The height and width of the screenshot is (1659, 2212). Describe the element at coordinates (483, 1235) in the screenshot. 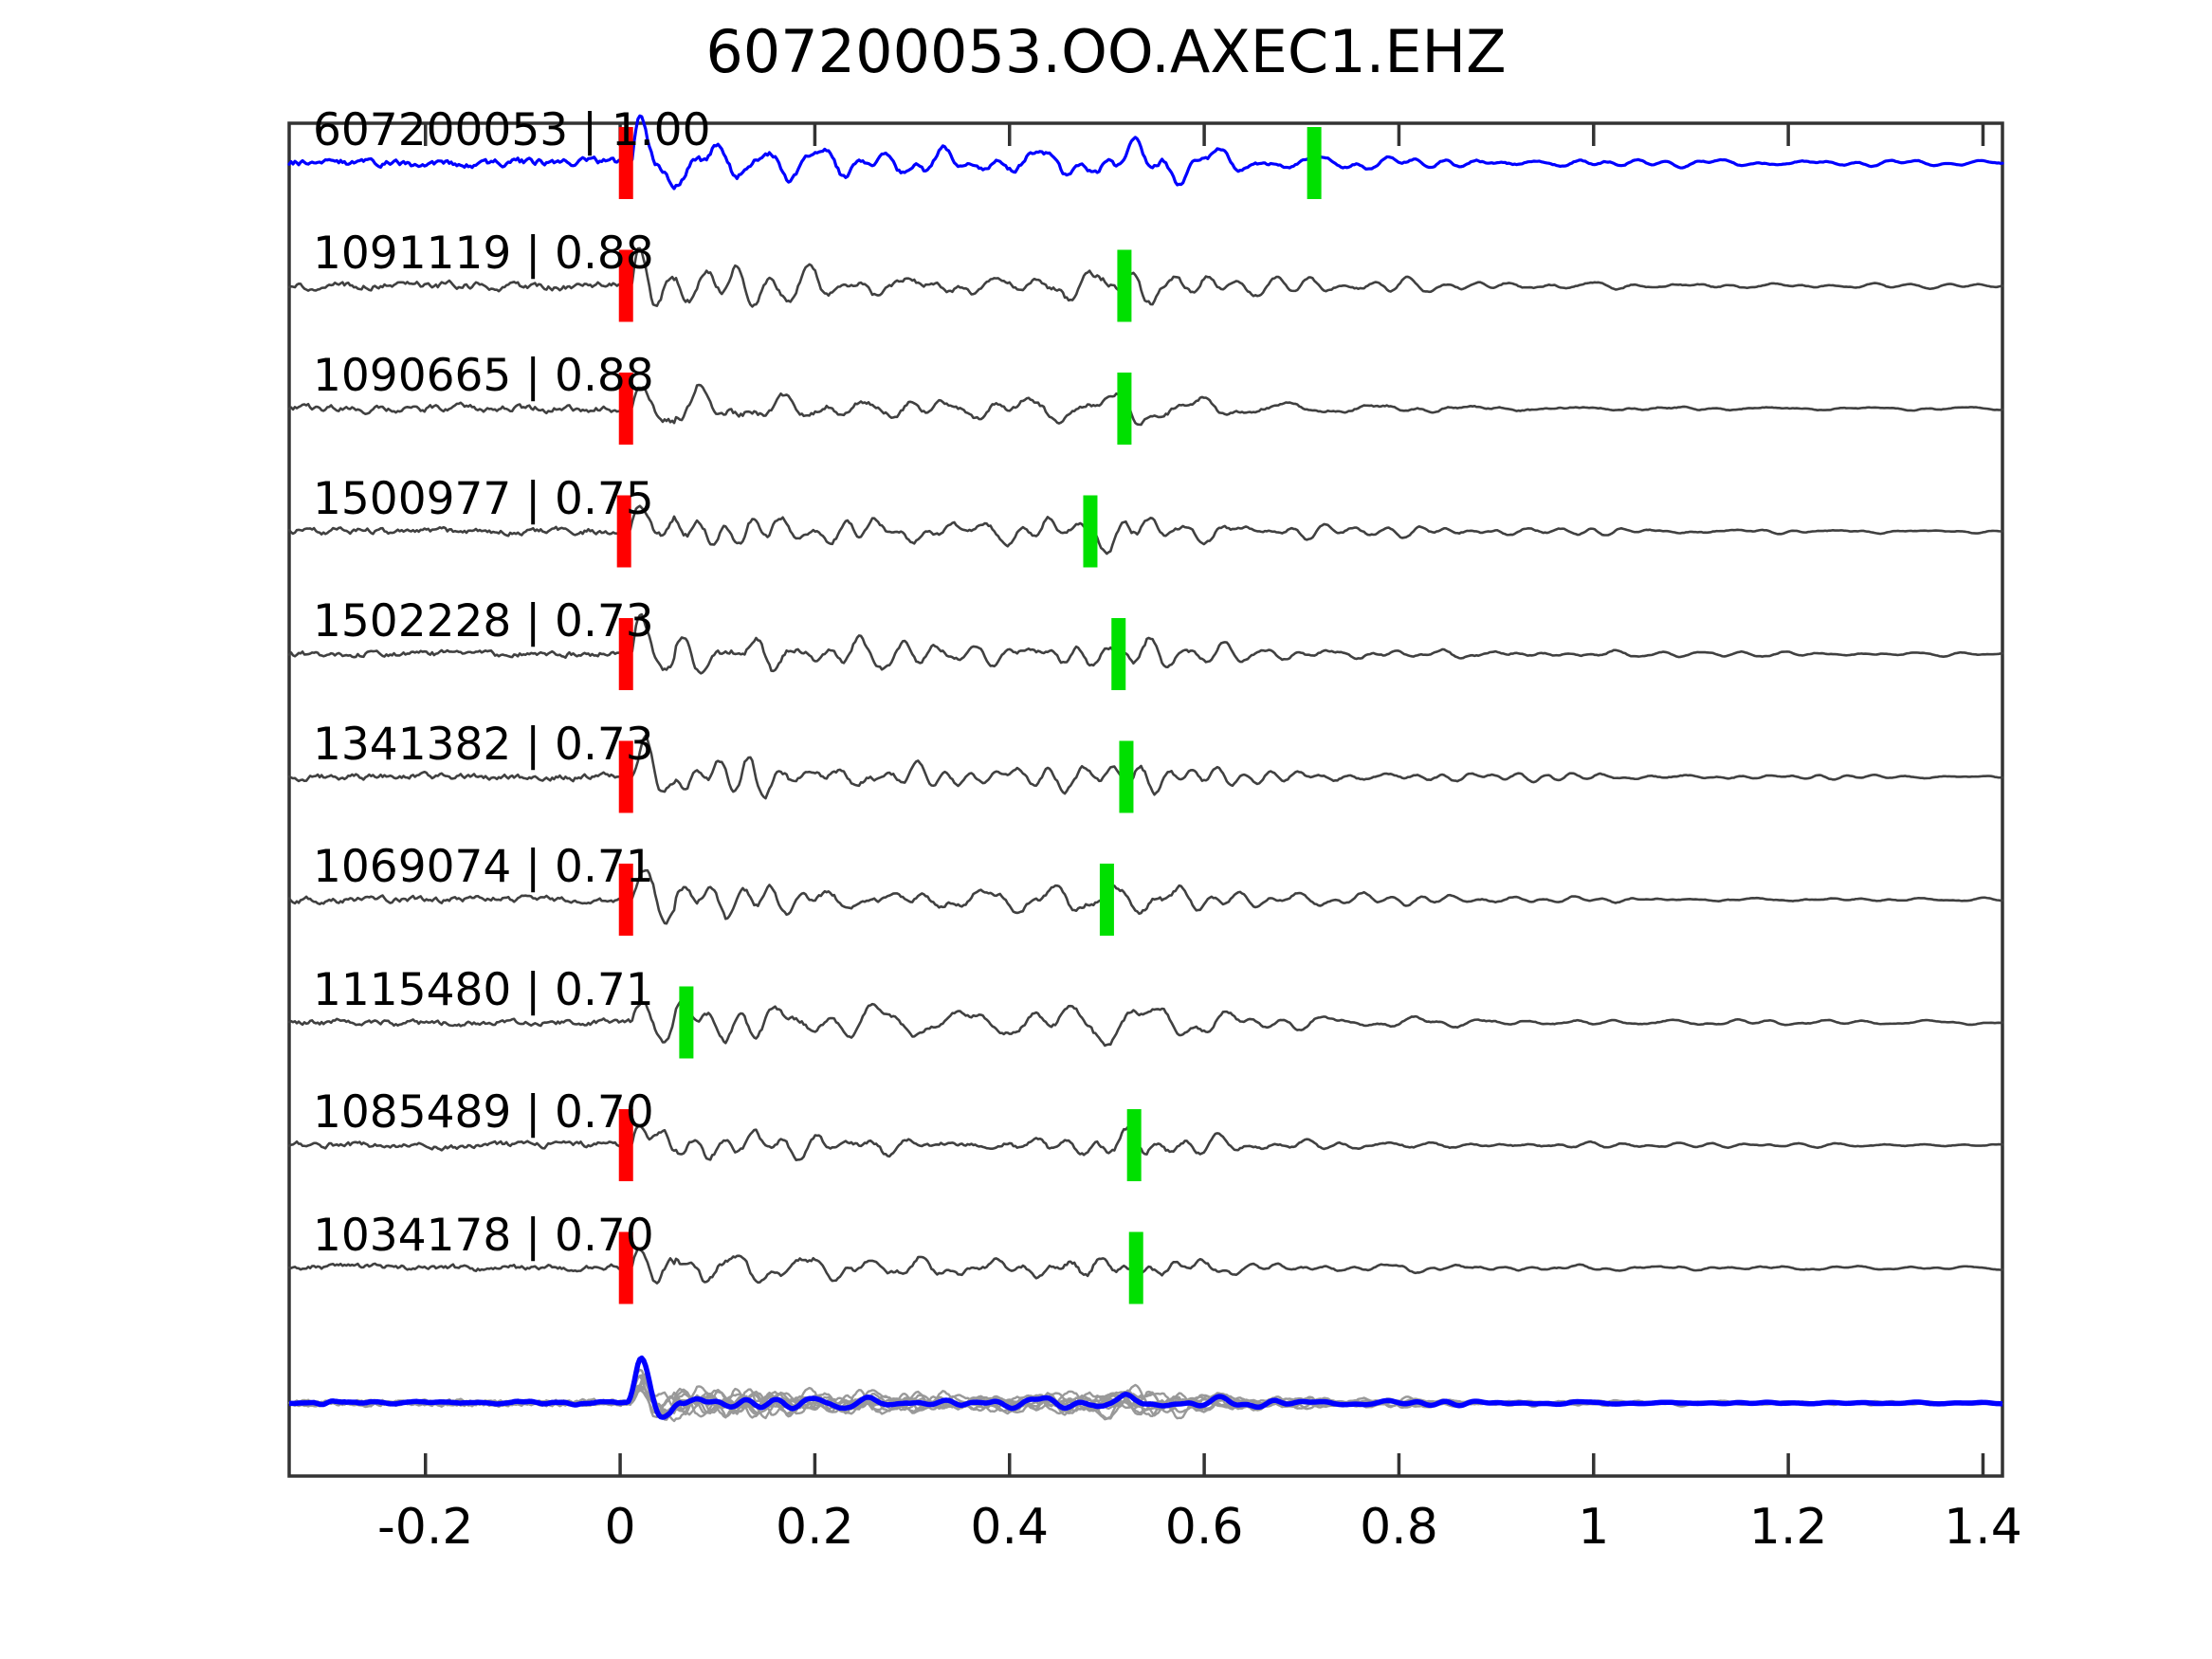

I see `trace-label: 1034178 | 0.70` at that location.